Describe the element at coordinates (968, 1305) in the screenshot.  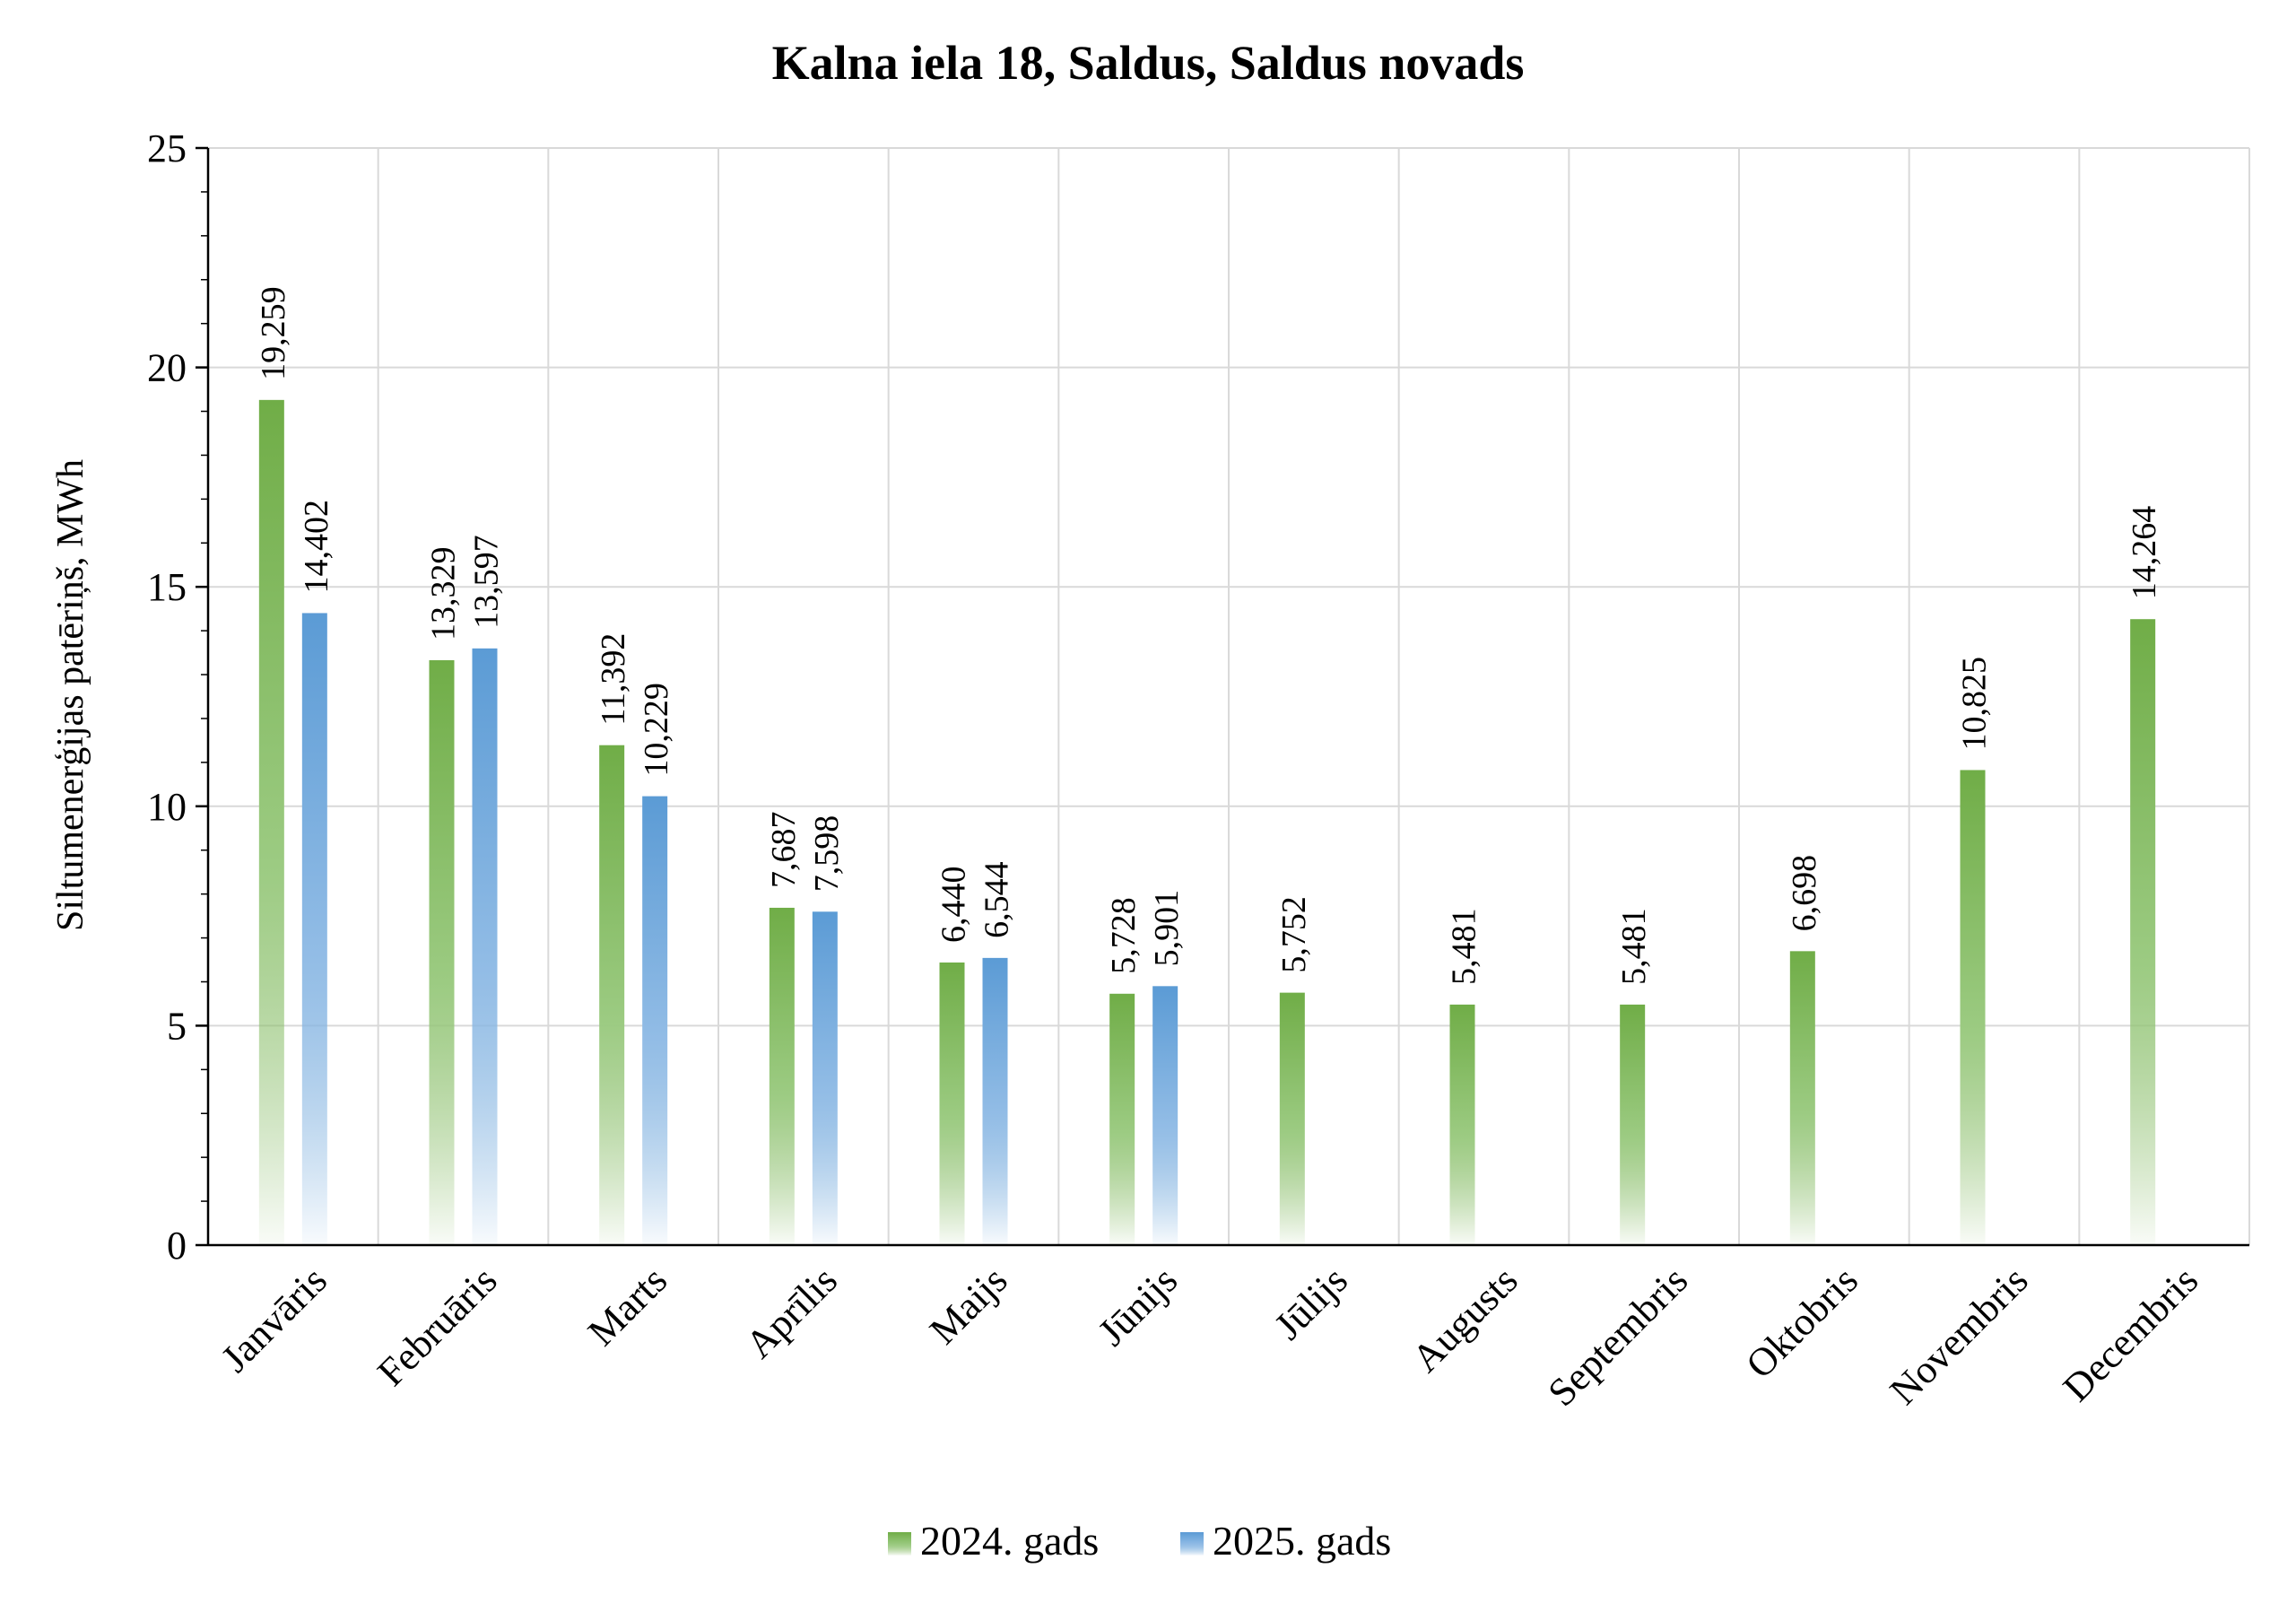
I see `x-tick-label: Maijs` at that location.